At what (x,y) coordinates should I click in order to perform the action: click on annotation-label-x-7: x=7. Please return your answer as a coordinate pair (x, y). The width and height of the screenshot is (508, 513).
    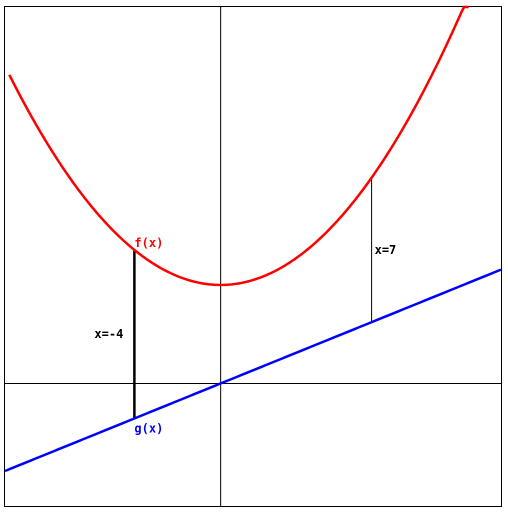
    Looking at the image, I should click on (386, 250).